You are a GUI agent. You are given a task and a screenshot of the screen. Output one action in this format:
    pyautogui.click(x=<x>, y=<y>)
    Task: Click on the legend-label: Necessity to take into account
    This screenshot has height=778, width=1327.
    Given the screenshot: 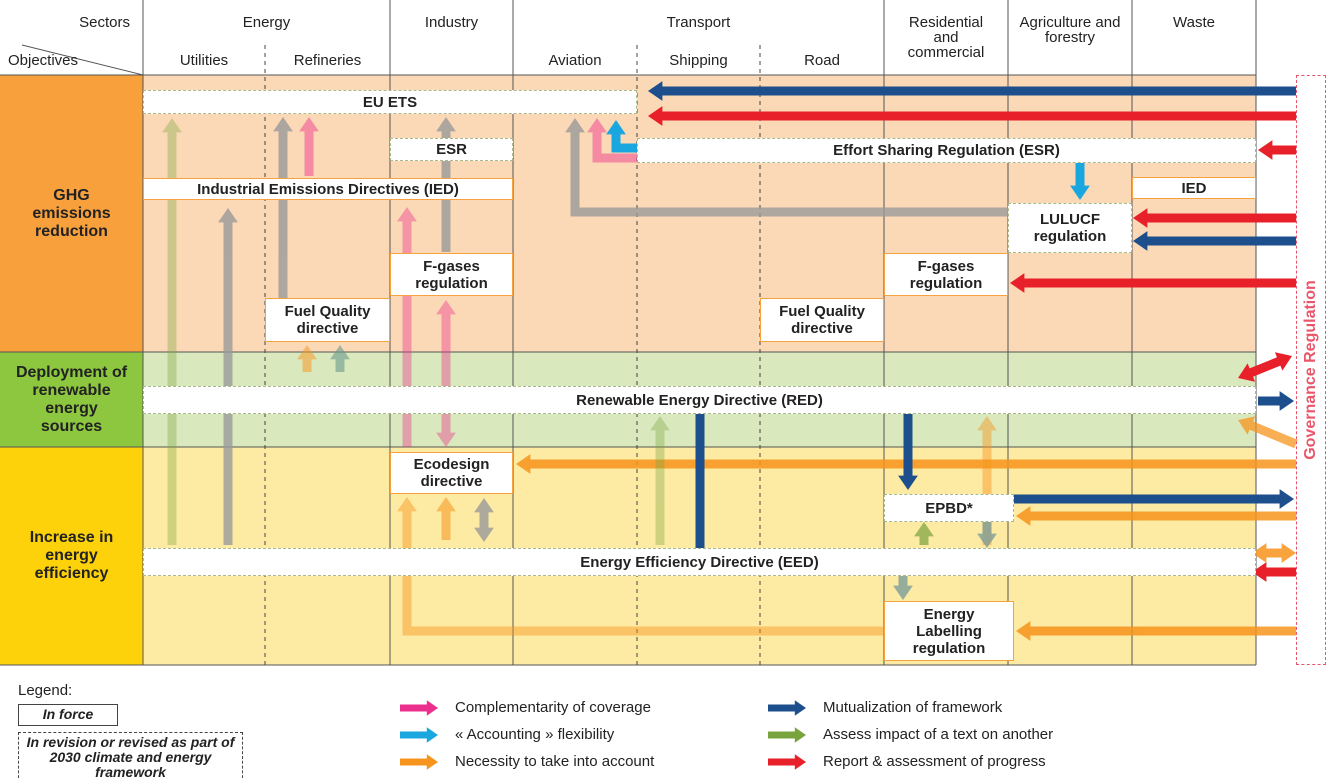 What is the action you would take?
    pyautogui.click(x=555, y=761)
    